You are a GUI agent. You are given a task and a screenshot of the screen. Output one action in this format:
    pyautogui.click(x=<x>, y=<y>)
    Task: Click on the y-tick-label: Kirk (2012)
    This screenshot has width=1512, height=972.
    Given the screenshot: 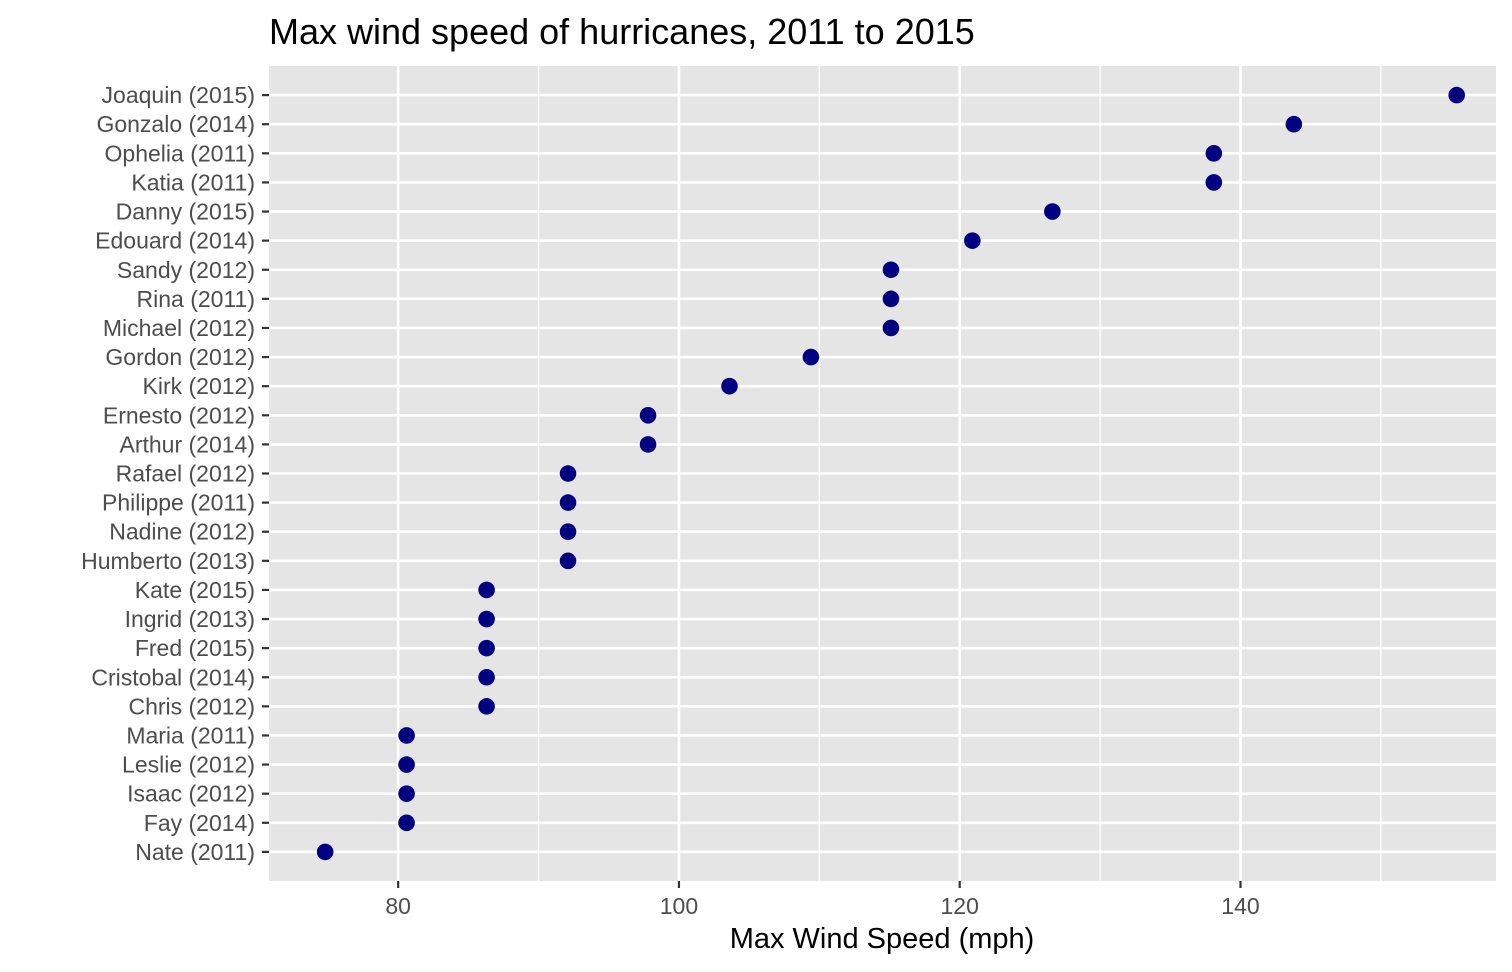 What is the action you would take?
    pyautogui.click(x=199, y=386)
    